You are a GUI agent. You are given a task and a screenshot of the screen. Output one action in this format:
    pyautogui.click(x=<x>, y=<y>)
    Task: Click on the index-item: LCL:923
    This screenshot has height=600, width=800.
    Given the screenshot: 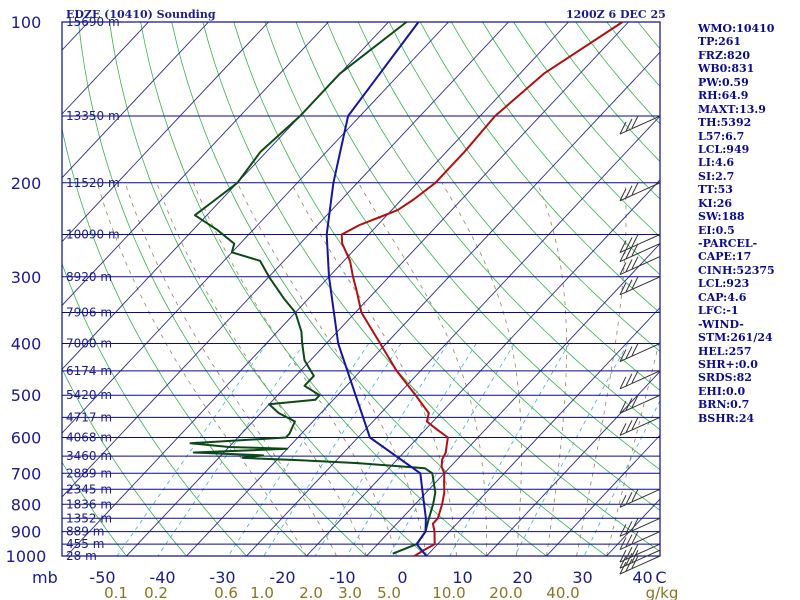 What is the action you would take?
    pyautogui.click(x=724, y=284)
    